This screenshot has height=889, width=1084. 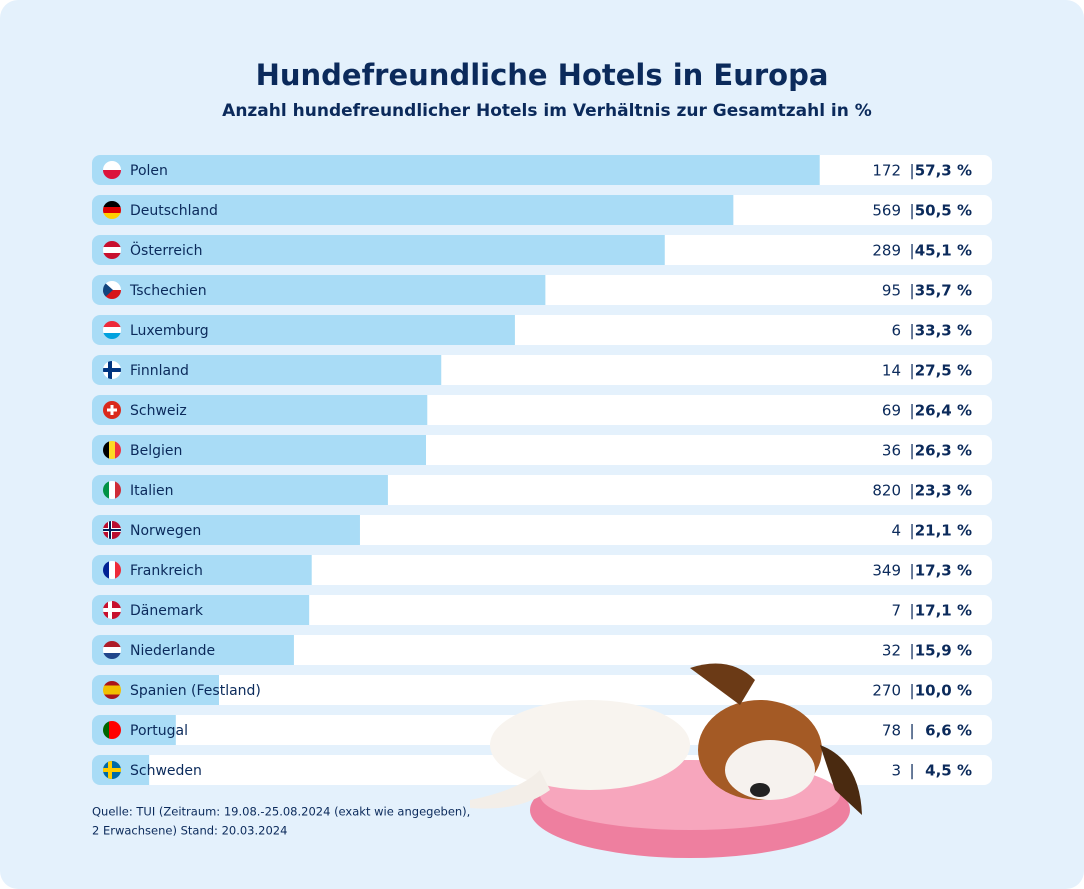 I want to click on source-note: 2 Erwachsene) Stand: 20.03.2024, so click(x=189, y=831).